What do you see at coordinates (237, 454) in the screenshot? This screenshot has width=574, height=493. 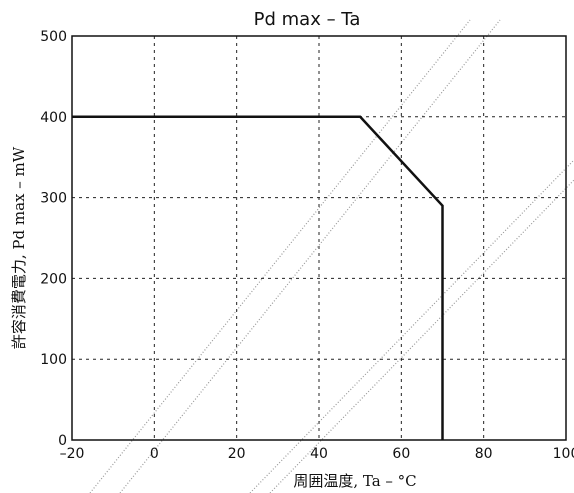 I see `x-tick-label: 20` at bounding box center [237, 454].